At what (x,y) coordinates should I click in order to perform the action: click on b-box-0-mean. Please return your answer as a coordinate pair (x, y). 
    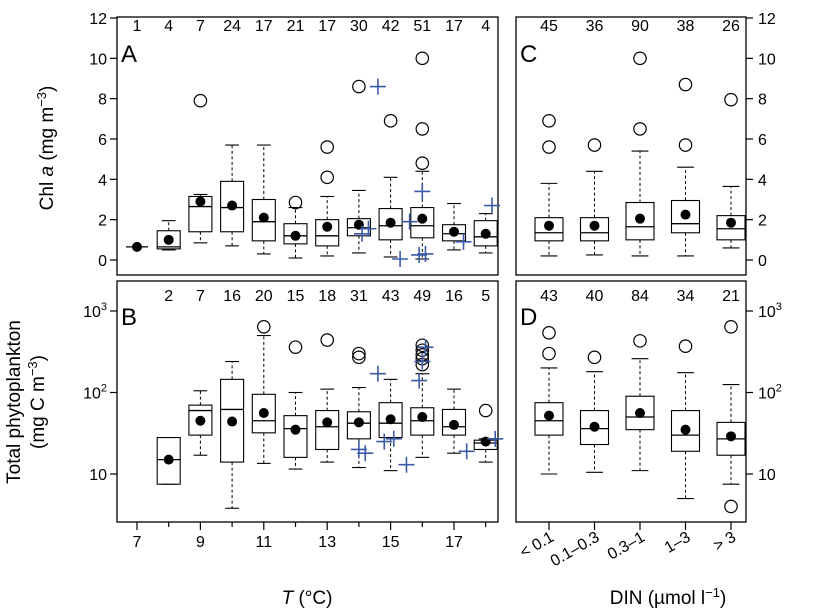
    Looking at the image, I should click on (168, 459).